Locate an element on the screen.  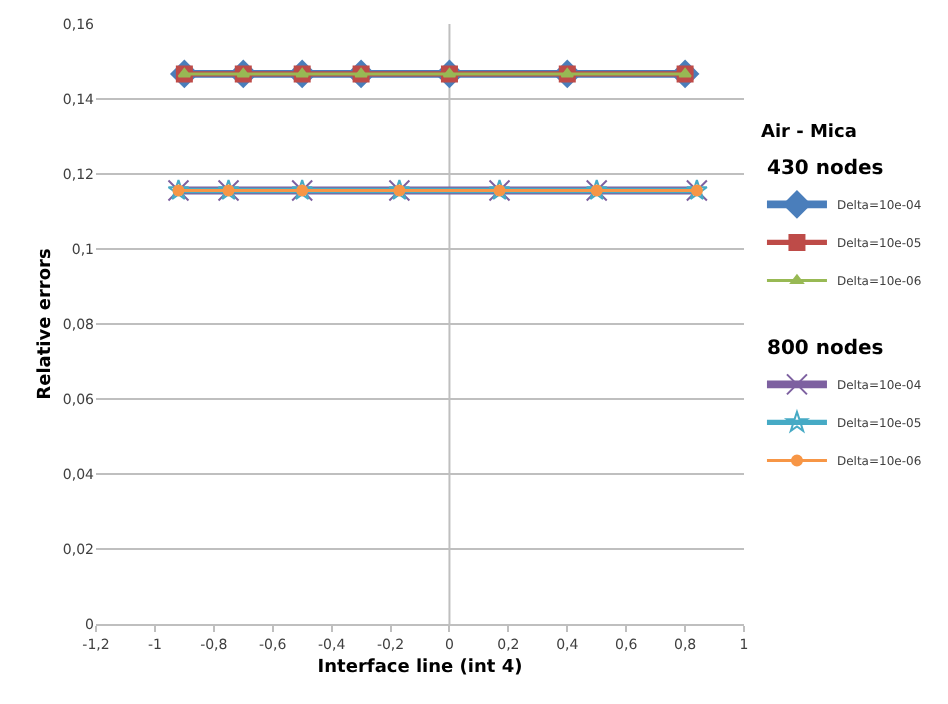
text: 430 nodes is located at coordinates (825, 169).